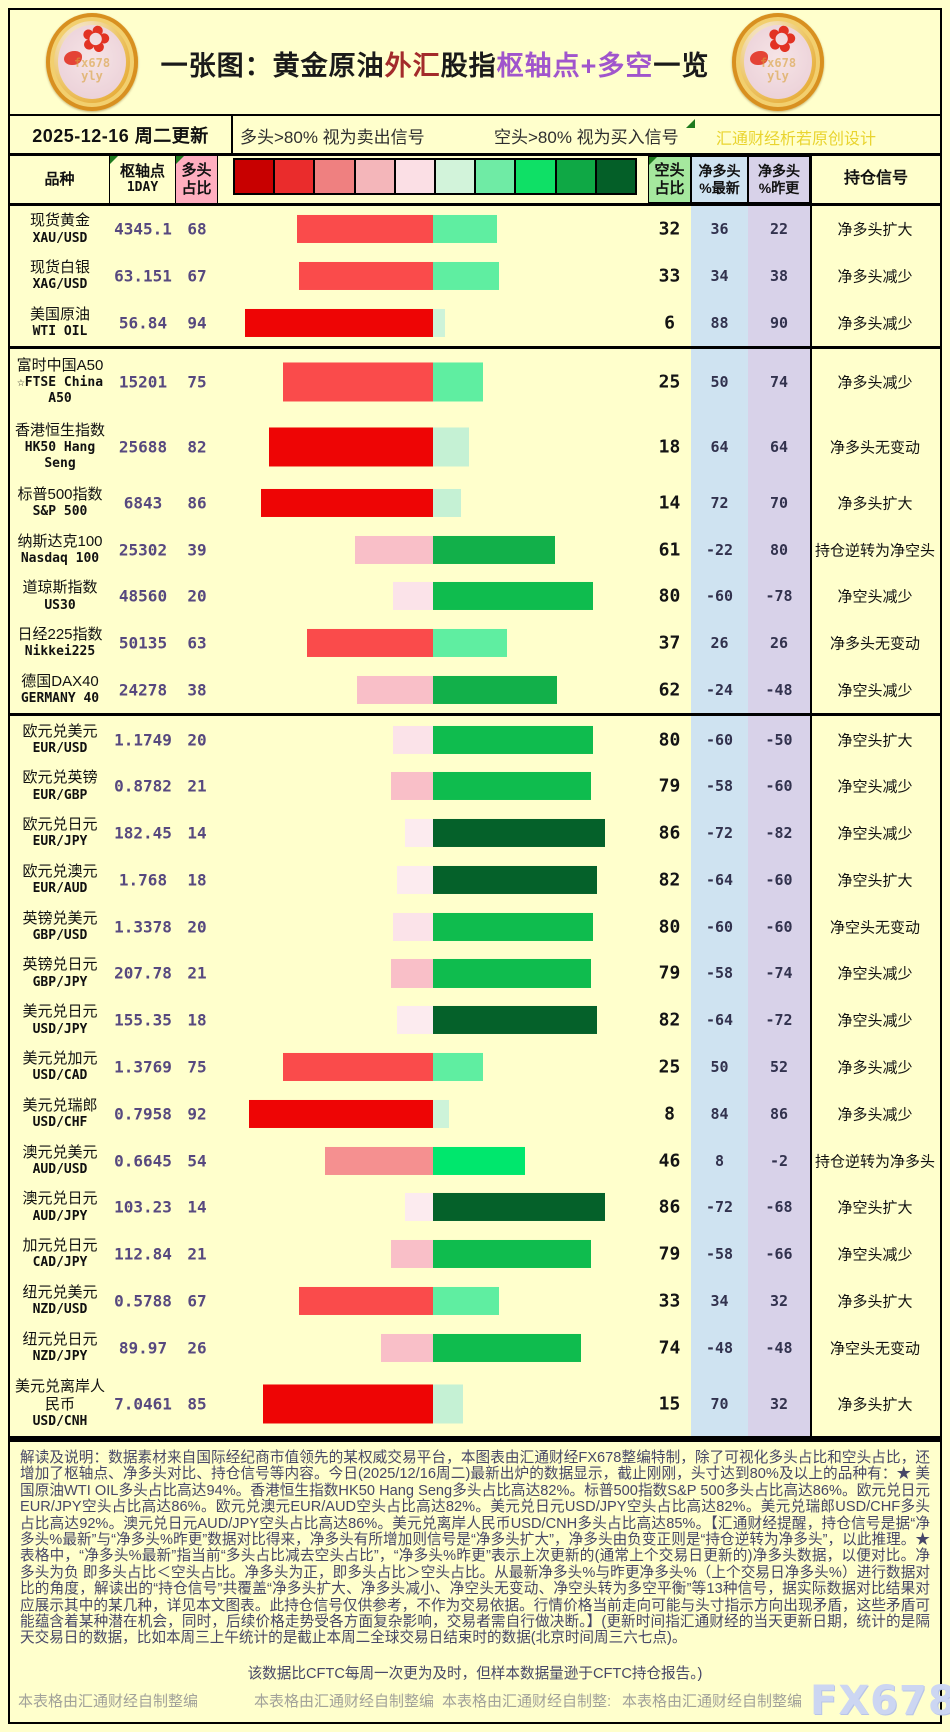 The height and width of the screenshot is (1732, 950). I want to click on product-code: WTI OIL, so click(60, 332).